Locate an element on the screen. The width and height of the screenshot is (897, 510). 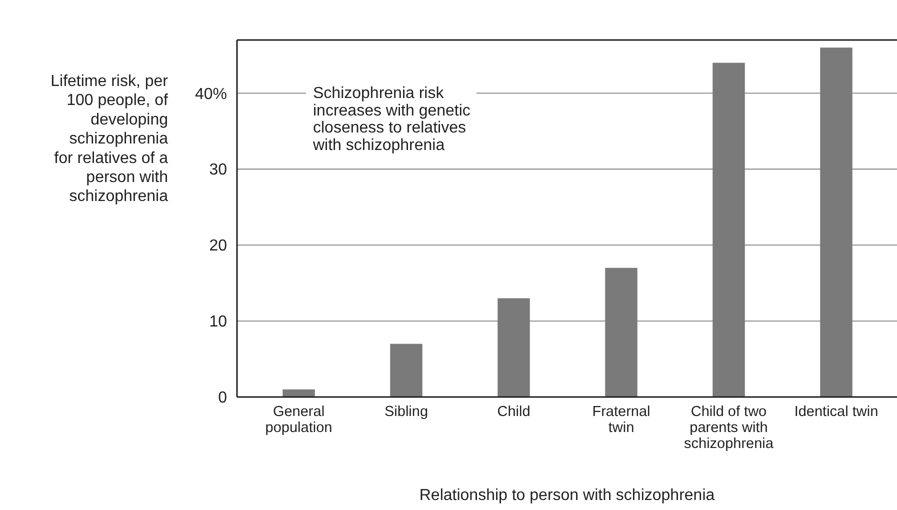
y-axis-title: Lifetime risk, per 100 people, of developing schizophrenia for relatives of a person with schizophrenia is located at coordinates (109, 139).